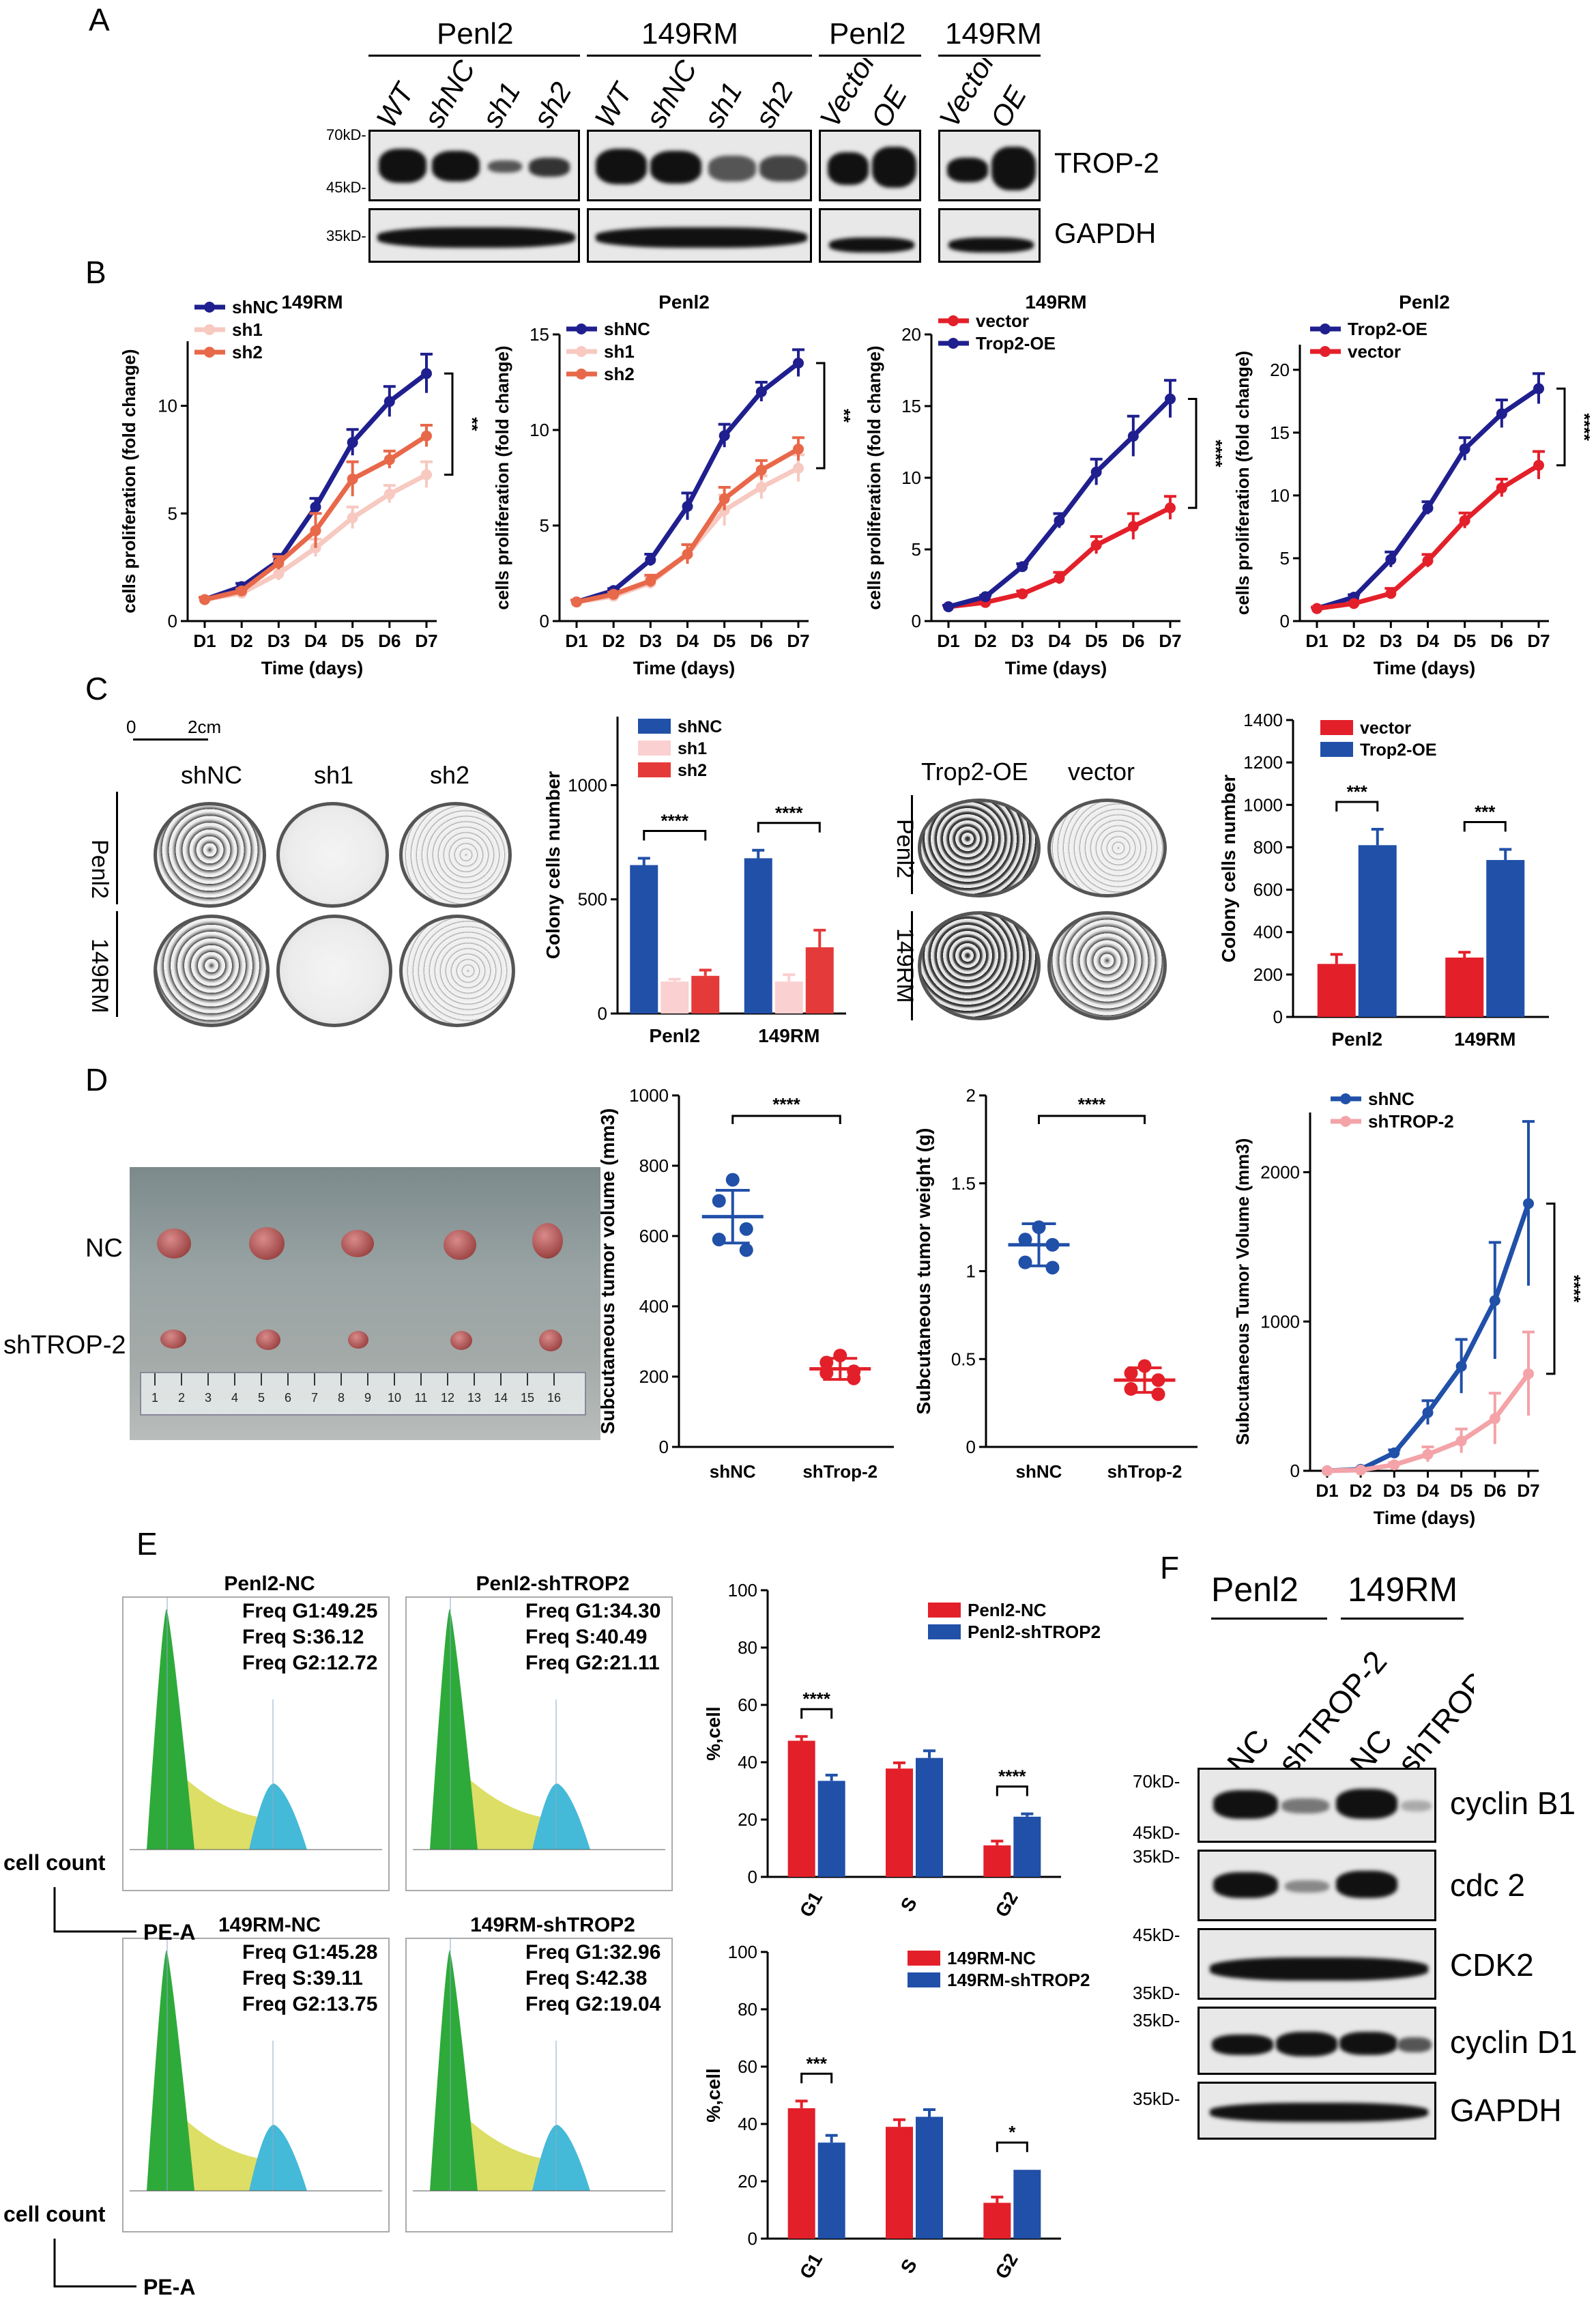 The image size is (1596, 2298). Describe the element at coordinates (363, 1394) in the screenshot. I see `ruler: 1 2 3 4 5 6 7 8 9 10 11 12 13 14 15 16` at that location.